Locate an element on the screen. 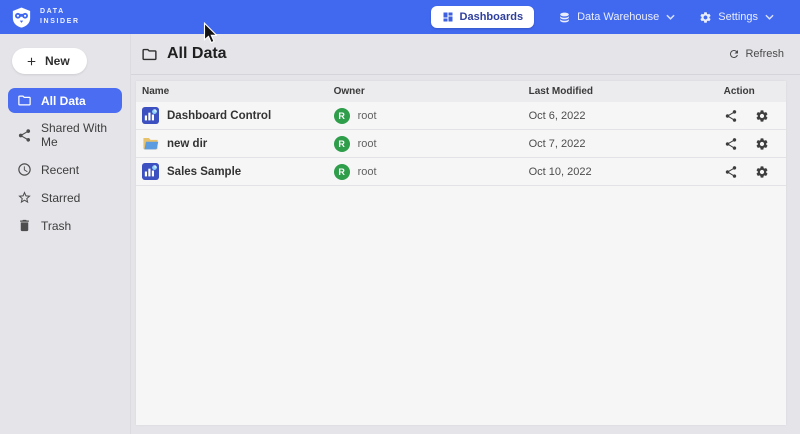 The height and width of the screenshot is (434, 800). table-row: Dashboard Control R root Oct 6, 2022 is located at coordinates (461, 116).